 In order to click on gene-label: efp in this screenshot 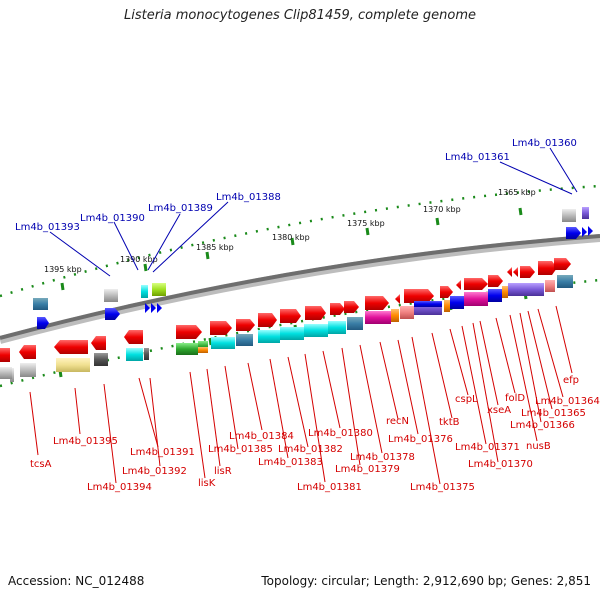, I will do `click(571, 380)`.